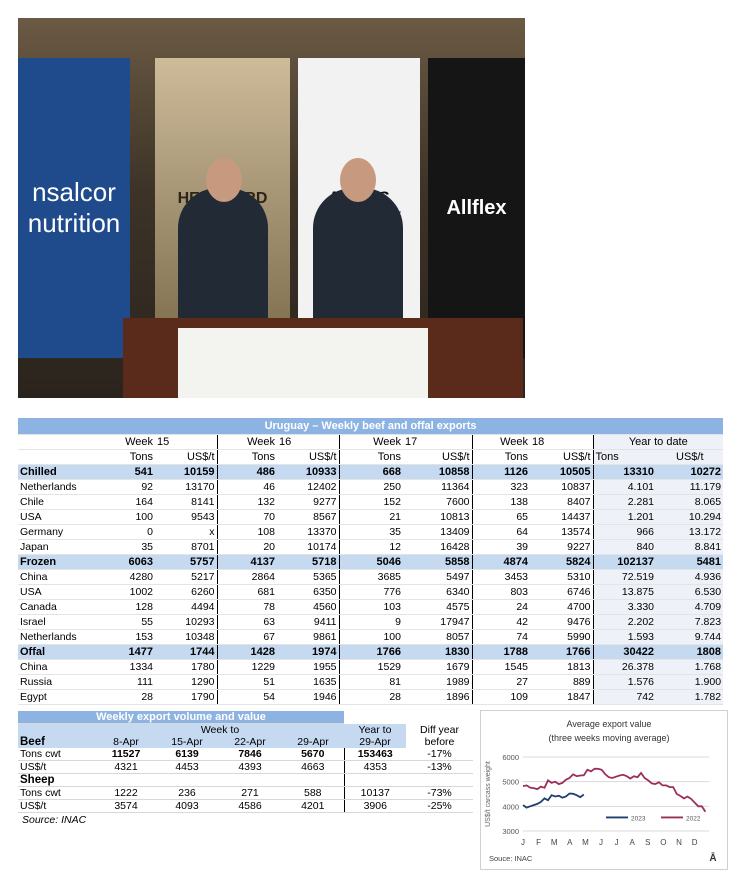  Describe the element at coordinates (561, 682) in the screenshot. I see `value-cell: 889` at that location.